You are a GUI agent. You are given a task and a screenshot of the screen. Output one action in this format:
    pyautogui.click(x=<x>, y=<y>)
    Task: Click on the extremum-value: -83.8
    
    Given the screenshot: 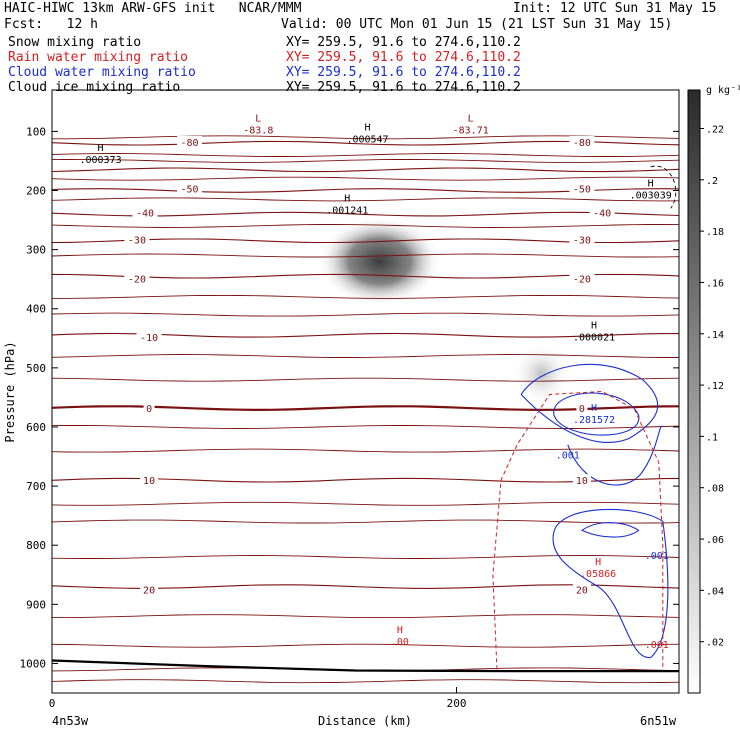 What is the action you would take?
    pyautogui.click(x=258, y=130)
    